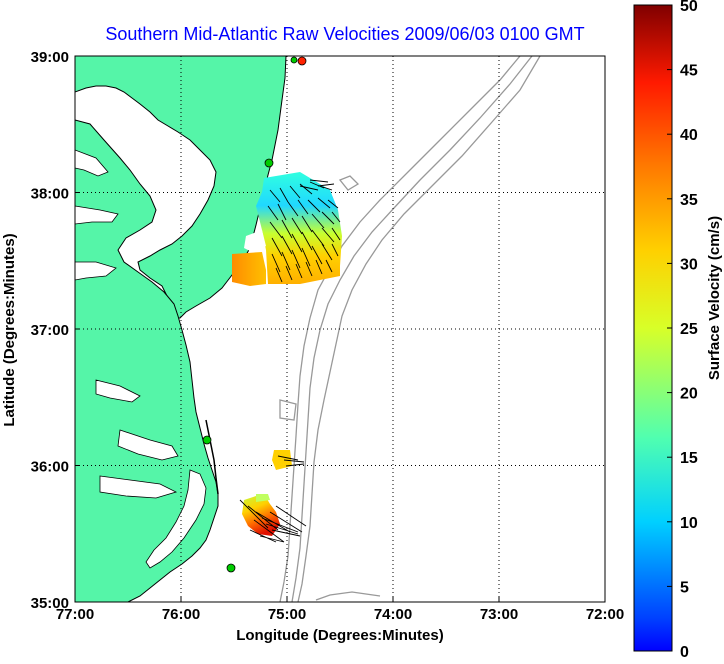 The image size is (724, 664). What do you see at coordinates (50, 57) in the screenshot?
I see `y-tick-label: 39:00` at bounding box center [50, 57].